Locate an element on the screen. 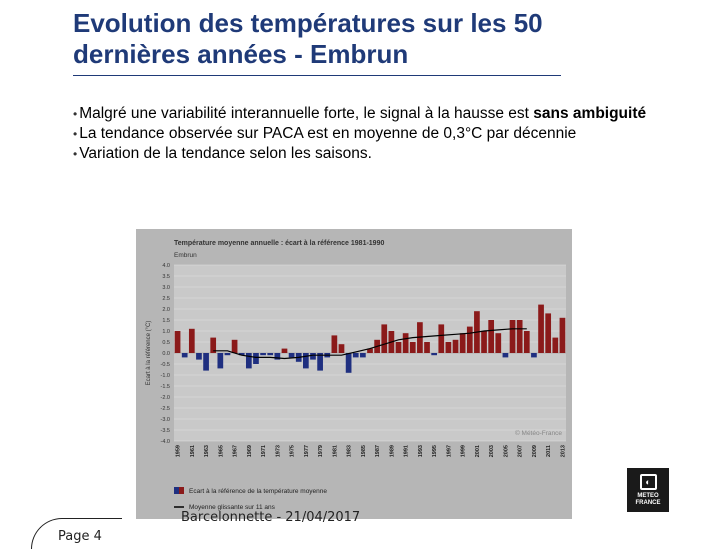 The width and height of the screenshot is (720, 549). y-axis-label: Ecart à la référence (°C) is located at coordinates (149, 353).